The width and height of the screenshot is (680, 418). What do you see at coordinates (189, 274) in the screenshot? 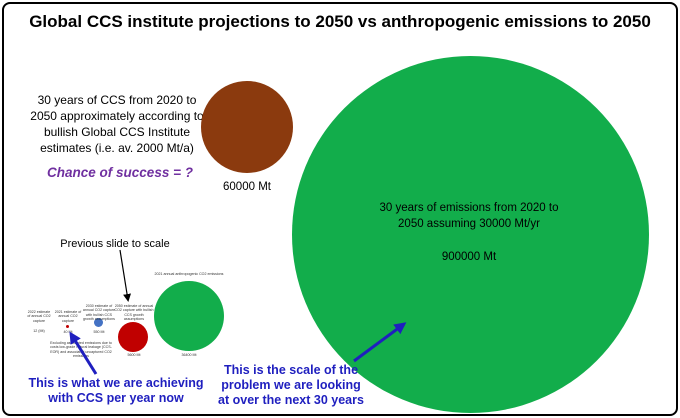
I see `mini-green-caption: 2021 annual anthropogenic CO2 emissions` at bounding box center [189, 274].